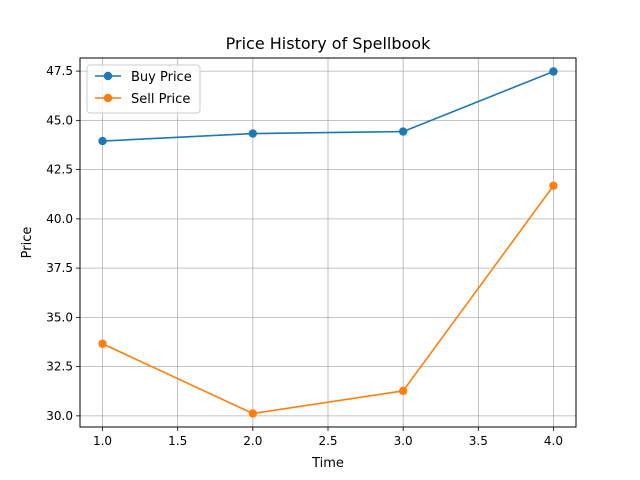 Image resolution: width=640 pixels, height=480 pixels. I want to click on y-tick-label: 37.5, so click(59, 268).